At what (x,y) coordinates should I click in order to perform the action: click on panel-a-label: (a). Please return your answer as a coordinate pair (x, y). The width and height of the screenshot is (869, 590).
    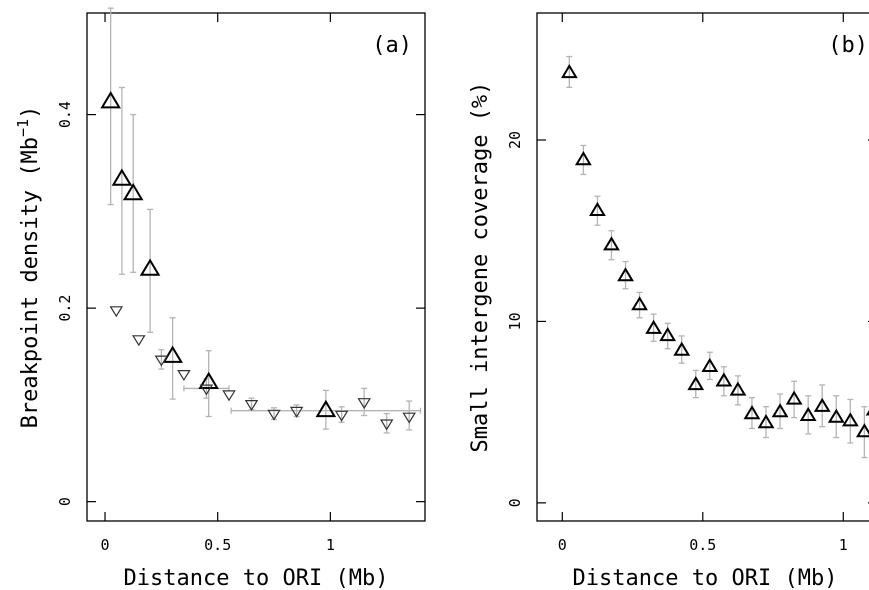
    Looking at the image, I should click on (392, 45).